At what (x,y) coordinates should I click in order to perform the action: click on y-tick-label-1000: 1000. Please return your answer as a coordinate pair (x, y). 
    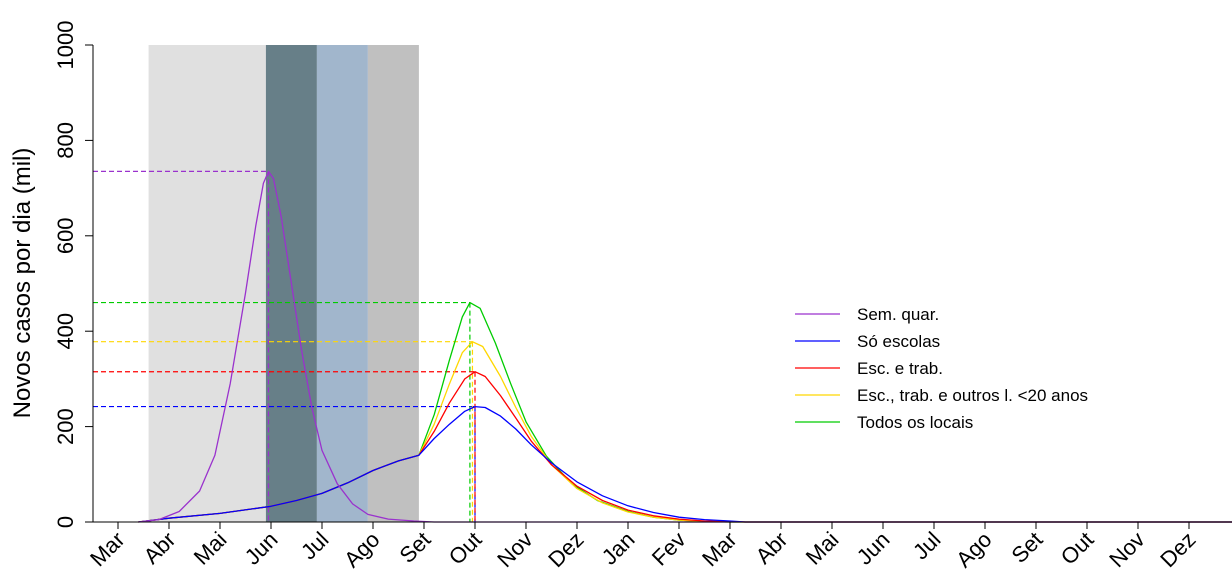
    Looking at the image, I should click on (65, 45).